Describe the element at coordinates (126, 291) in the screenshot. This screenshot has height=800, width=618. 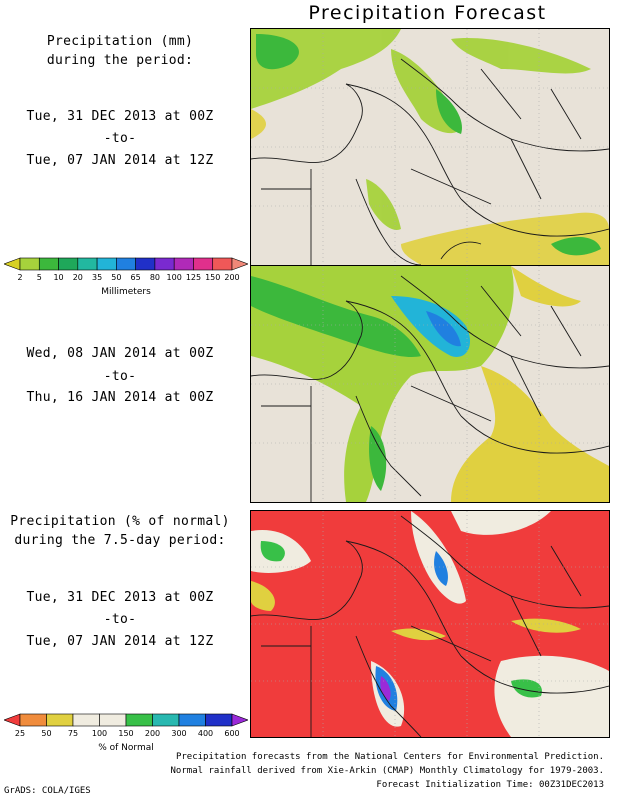
I see `legend-mm-unit-label: Millimeters` at that location.